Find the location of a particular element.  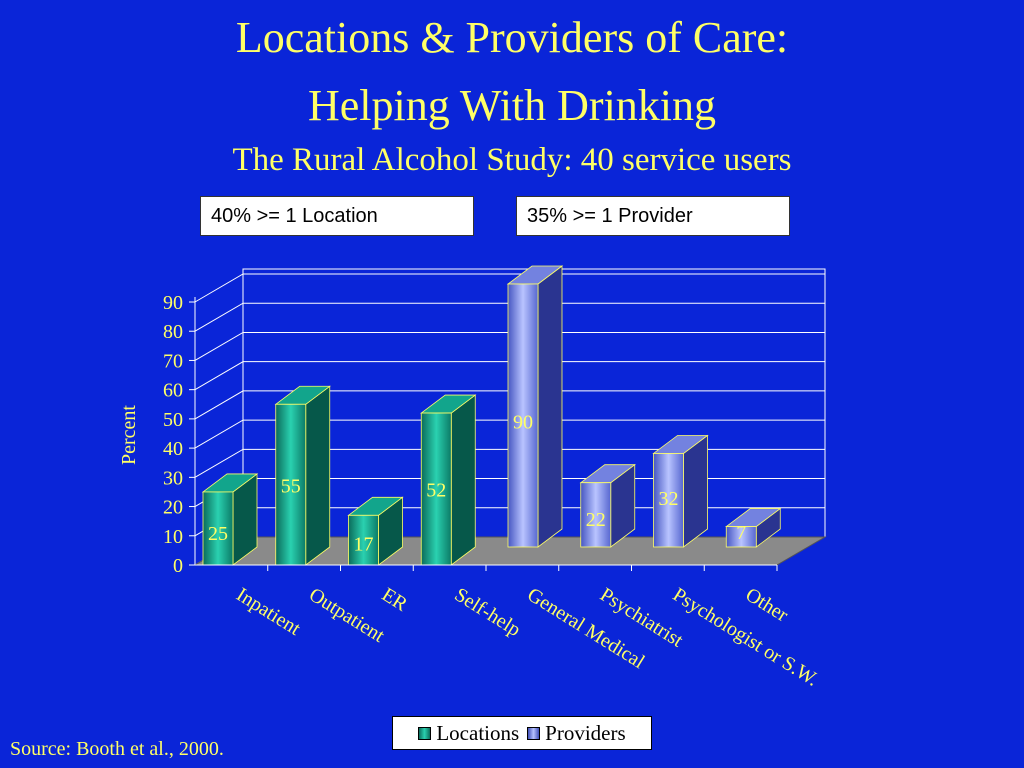

data-label: 32 is located at coordinates (669, 499).